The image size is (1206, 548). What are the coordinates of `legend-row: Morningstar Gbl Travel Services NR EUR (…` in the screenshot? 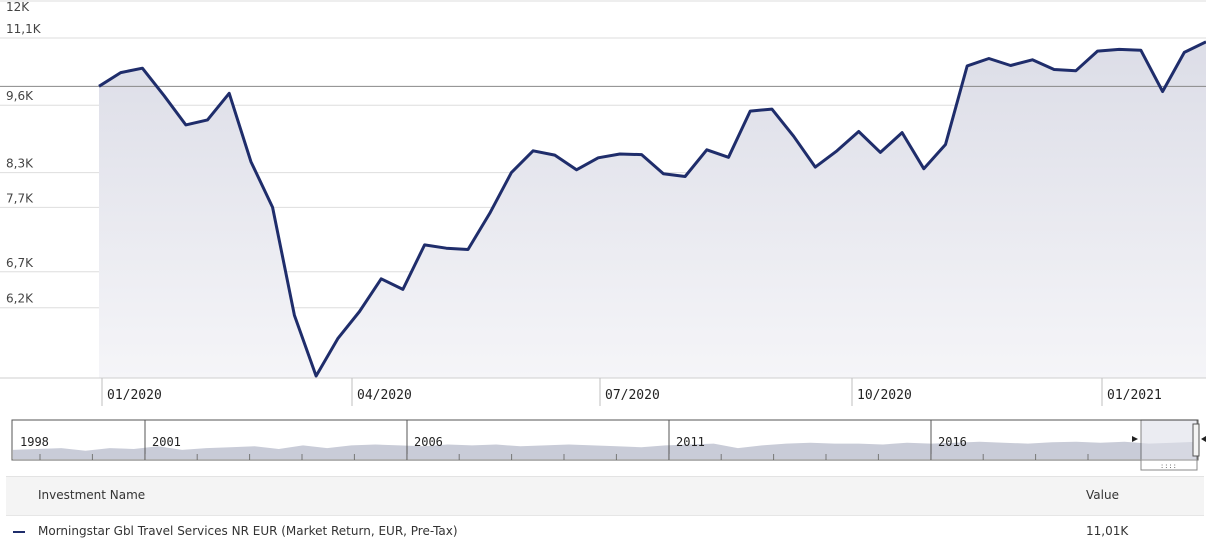 It's located at (605, 531).